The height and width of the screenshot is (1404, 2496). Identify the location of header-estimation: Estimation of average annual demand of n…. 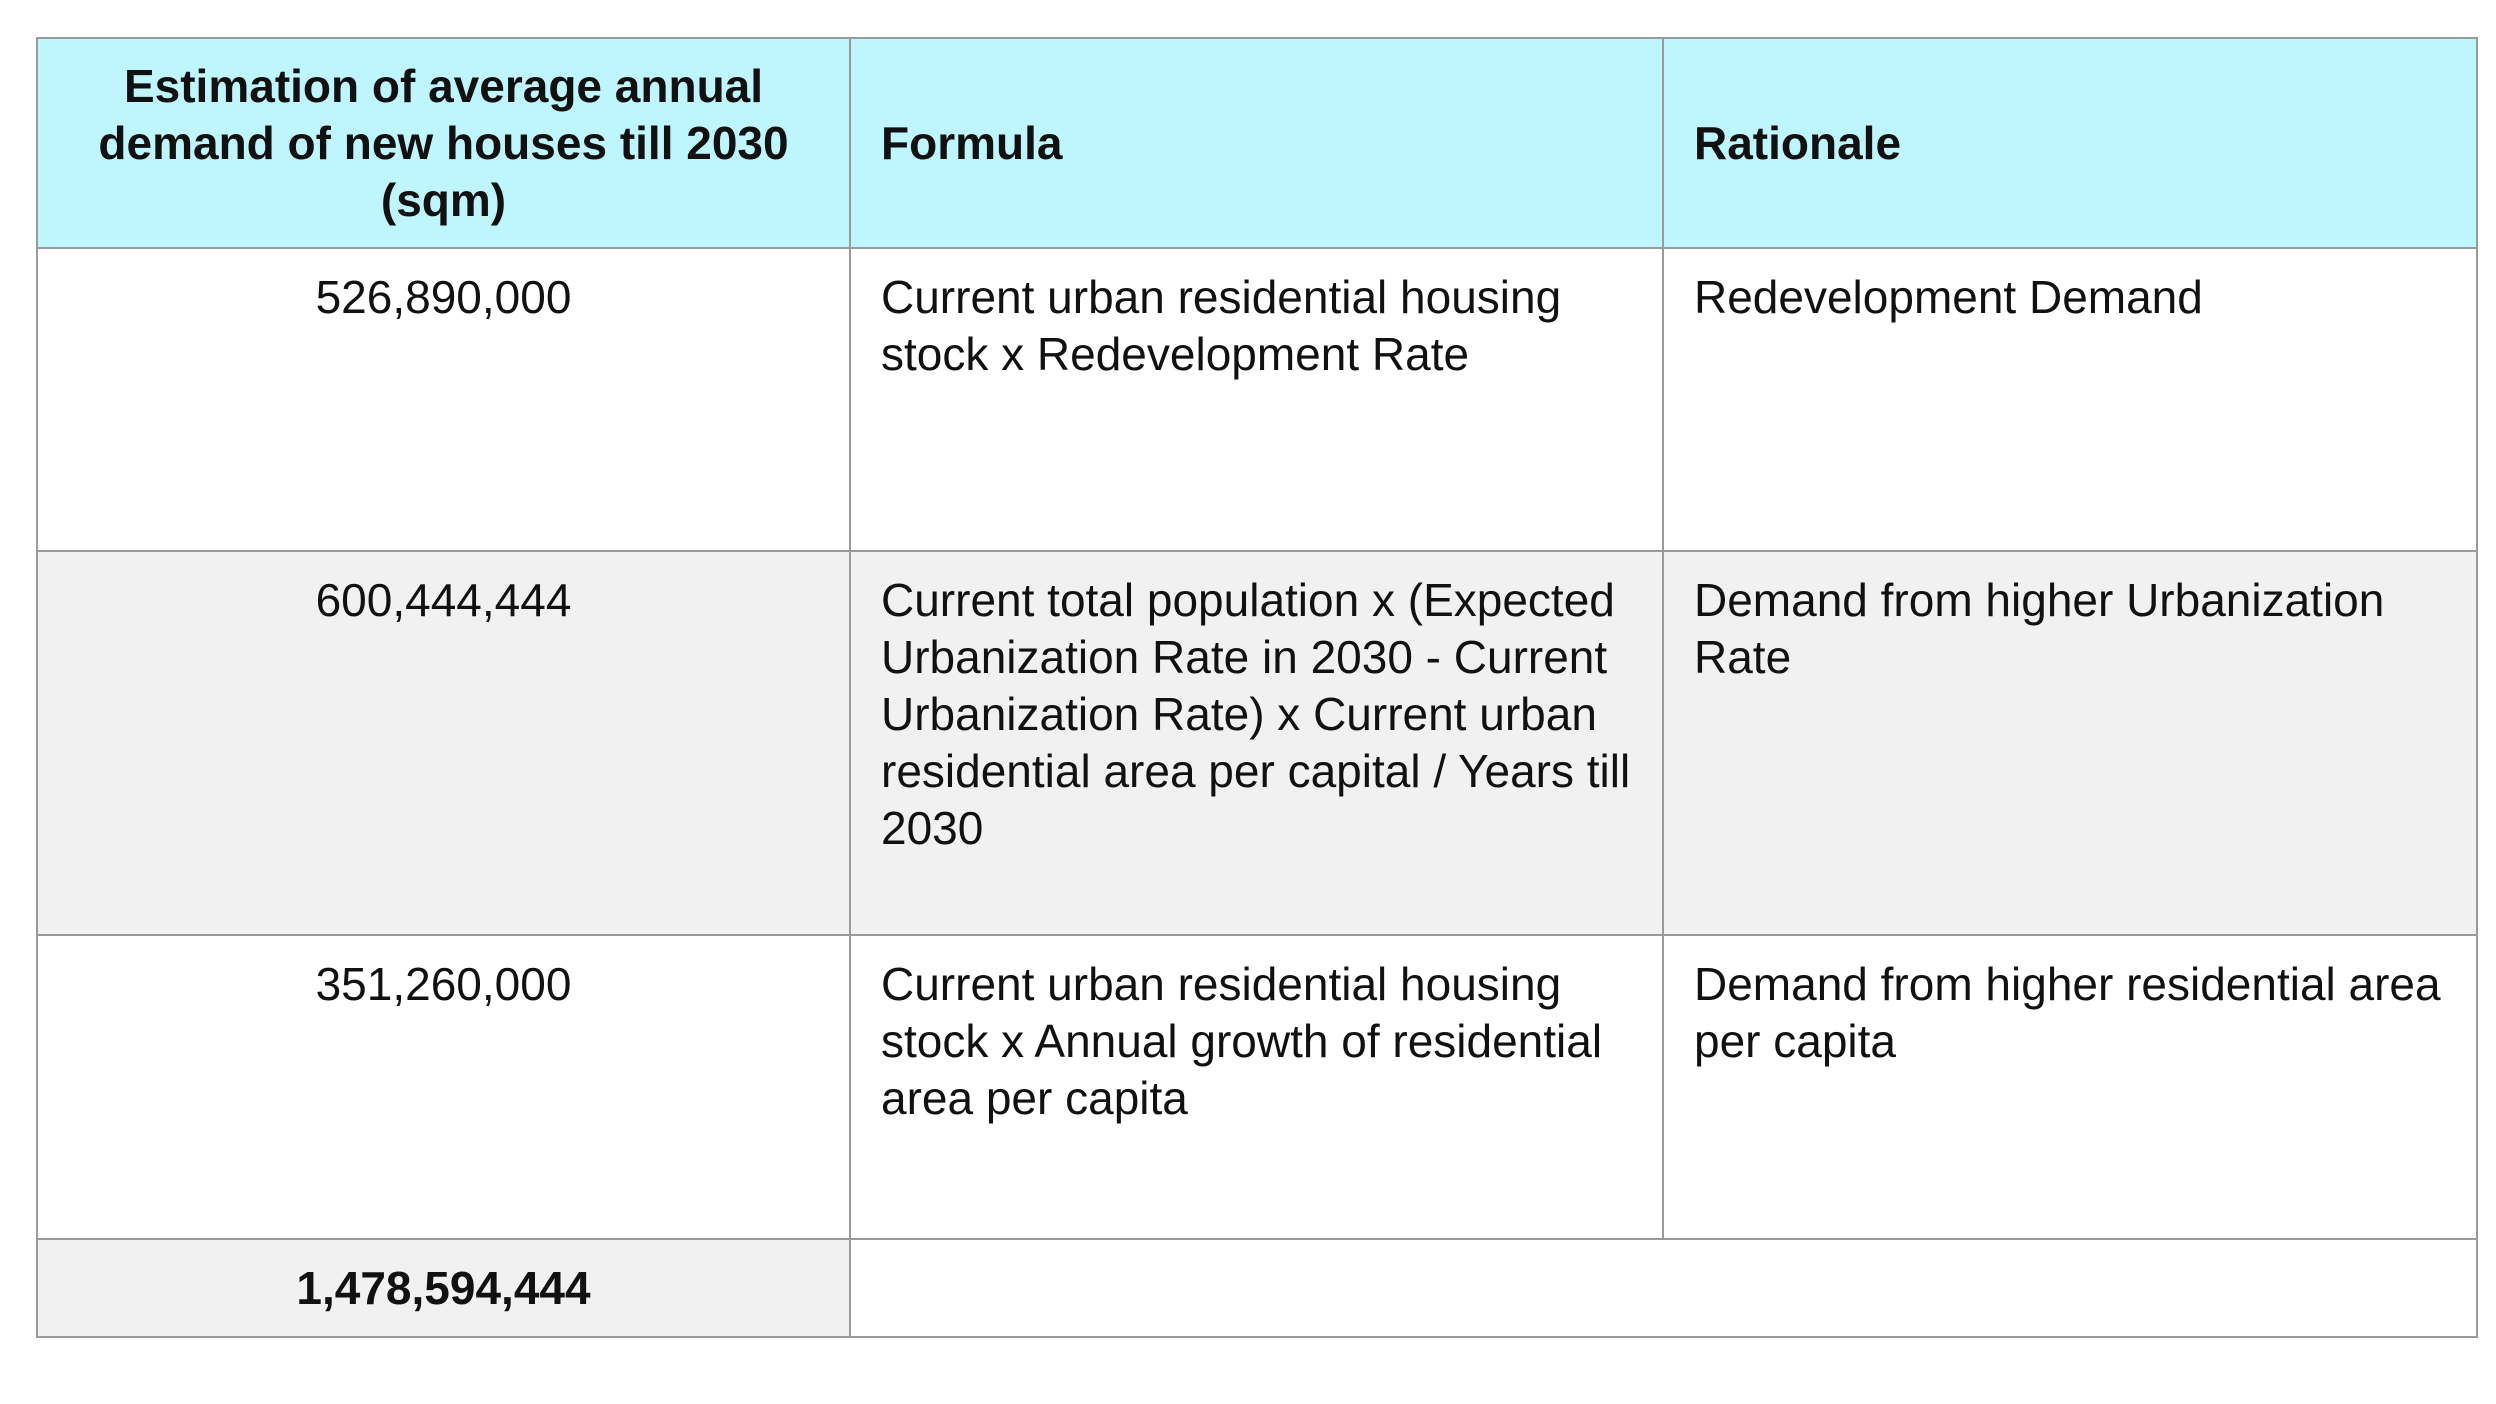
(443, 143).